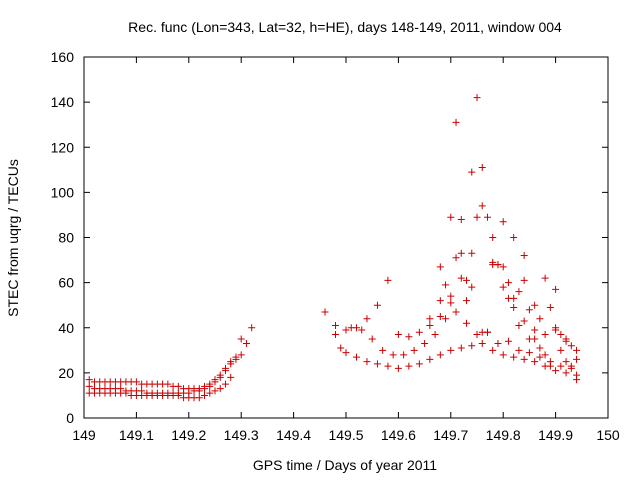 Image resolution: width=640 pixels, height=480 pixels. What do you see at coordinates (84, 435) in the screenshot?
I see `x-tick-label: 149` at bounding box center [84, 435].